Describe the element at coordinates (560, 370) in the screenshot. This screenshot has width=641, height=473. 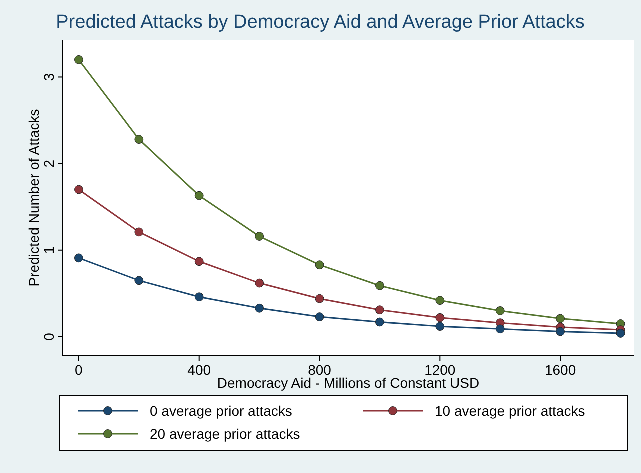
I see `x-tick-label: 1600` at that location.